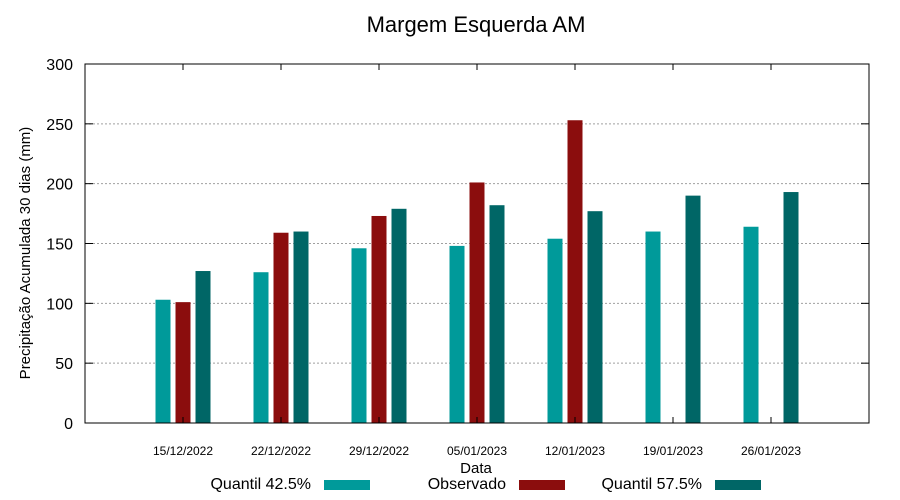  I want to click on x-tick-label: 29/12/2022, so click(379, 451).